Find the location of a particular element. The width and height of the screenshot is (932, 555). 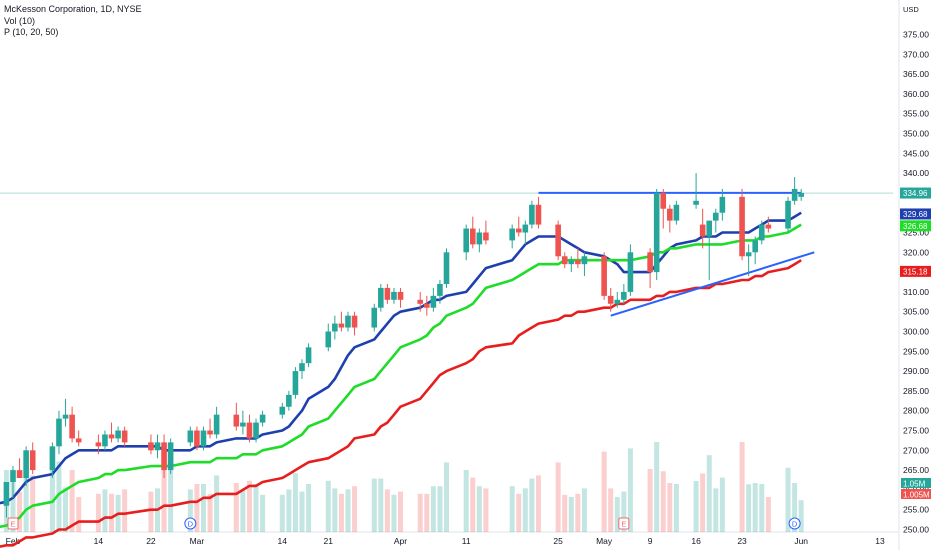

volume-indicator-label: Vol (10) is located at coordinates (20, 20).